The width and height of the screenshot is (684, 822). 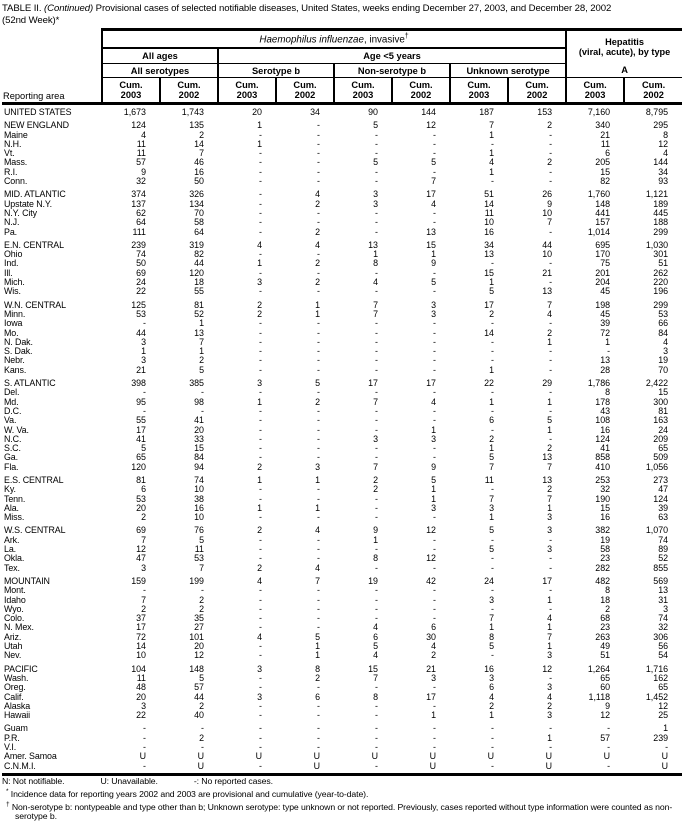 What do you see at coordinates (342, 457) in the screenshot?
I see `table-row: Ga. 65 84 - - - - 5 13 858 509` at bounding box center [342, 457].